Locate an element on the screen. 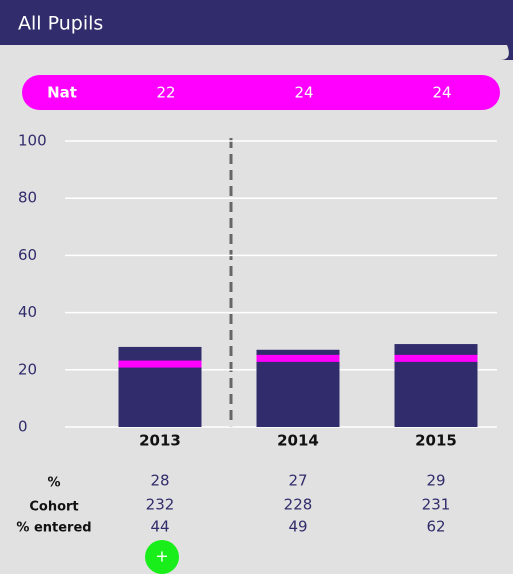 This screenshot has width=513, height=574. entered-value: 62 is located at coordinates (435, 527).